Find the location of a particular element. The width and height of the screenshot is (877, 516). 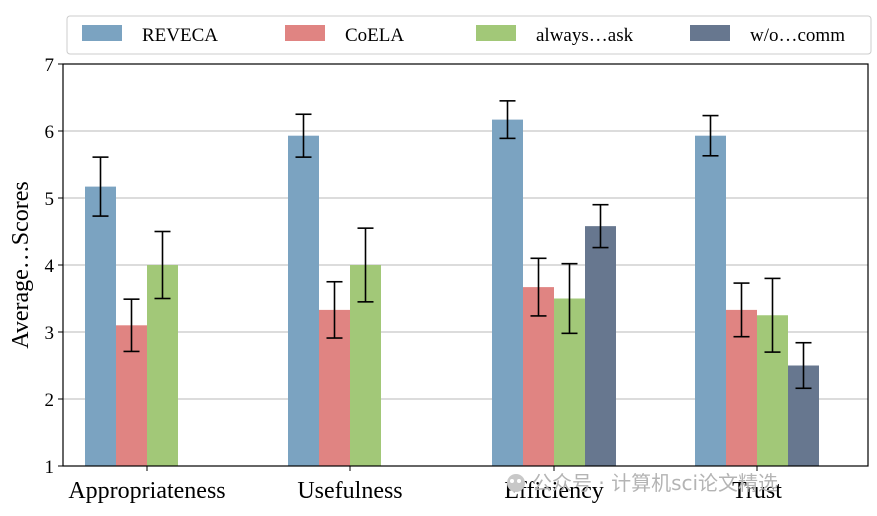

legend: REVECA CoELA always…ask w/o…comm is located at coordinates (469, 35).